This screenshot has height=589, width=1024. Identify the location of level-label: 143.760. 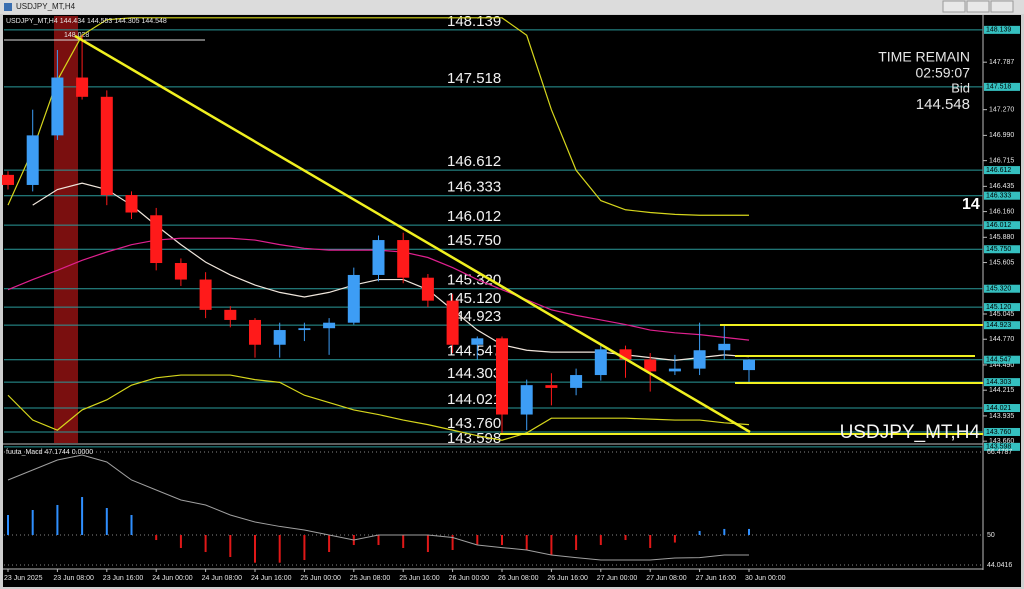
(474, 423).